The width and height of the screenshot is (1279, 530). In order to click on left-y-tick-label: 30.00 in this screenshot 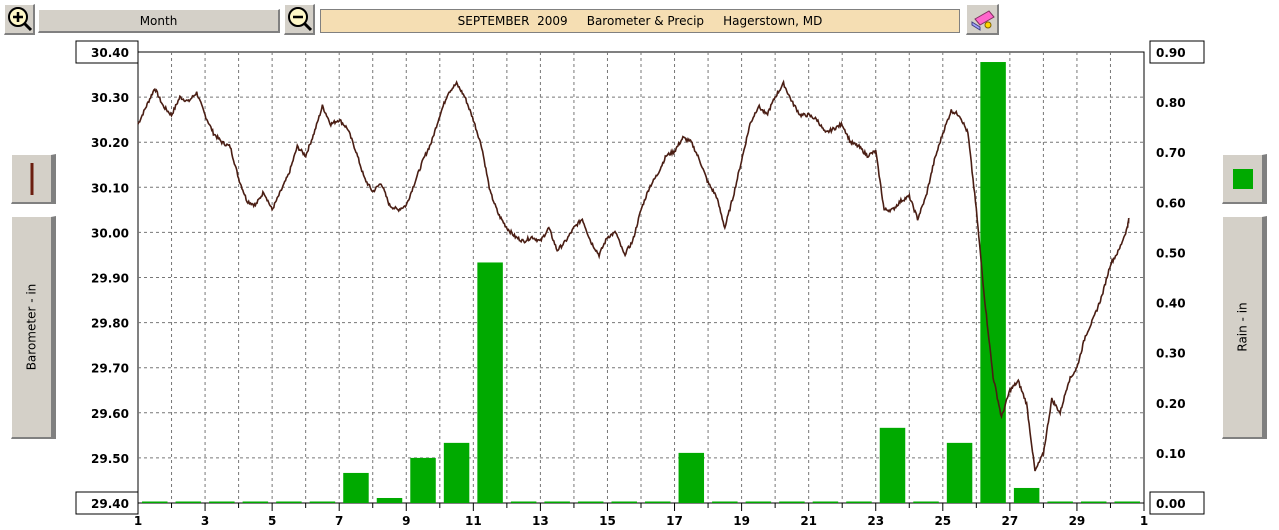, I will do `click(110, 233)`.